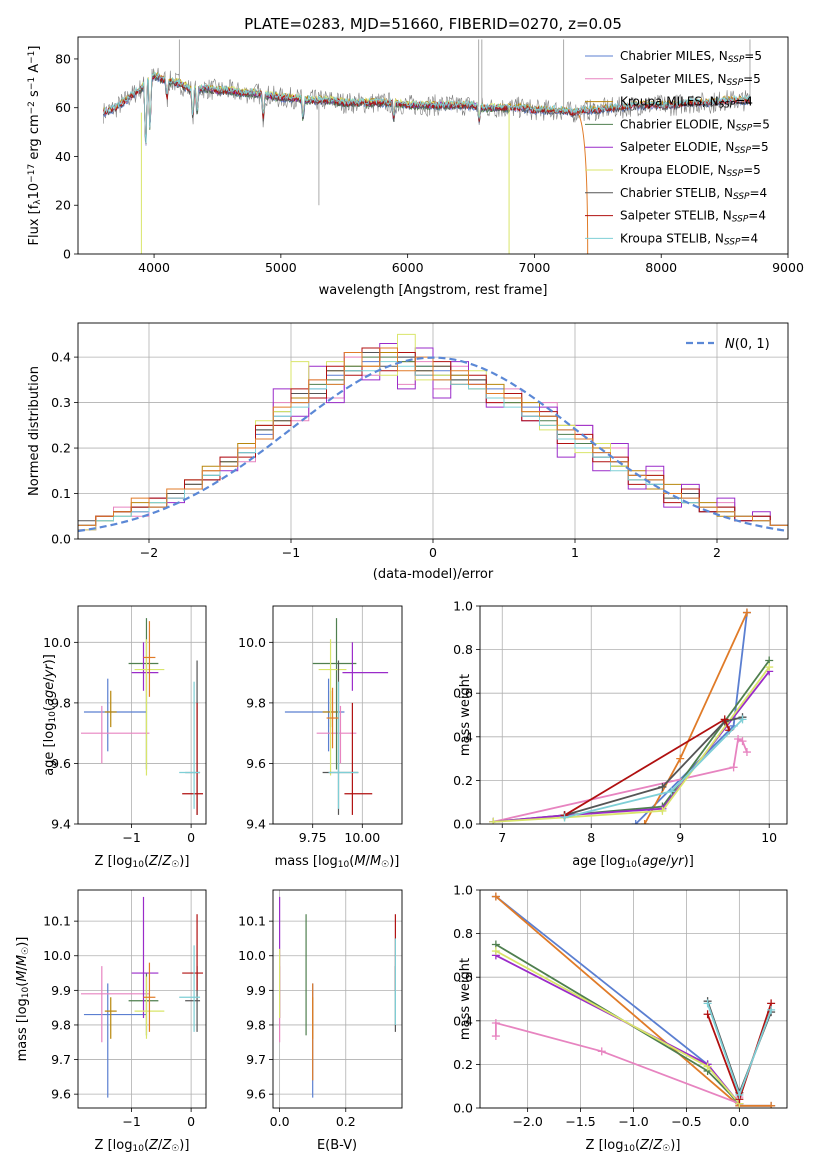  I want to click on mass_vs_Z-points, so click(142, 997).